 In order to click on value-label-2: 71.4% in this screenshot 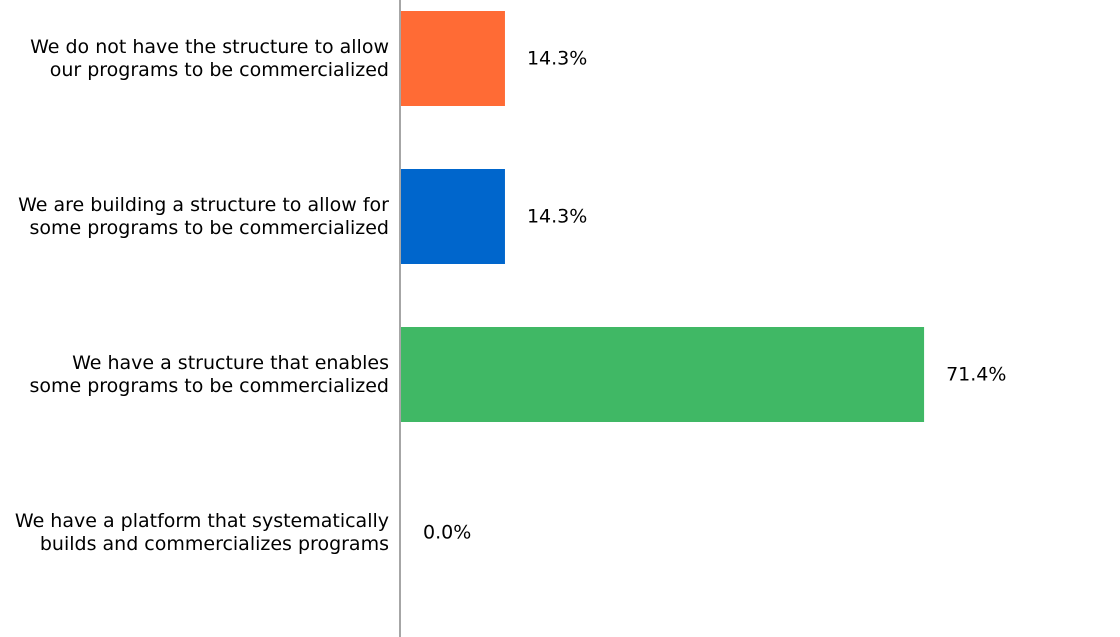, I will do `click(976, 375)`.